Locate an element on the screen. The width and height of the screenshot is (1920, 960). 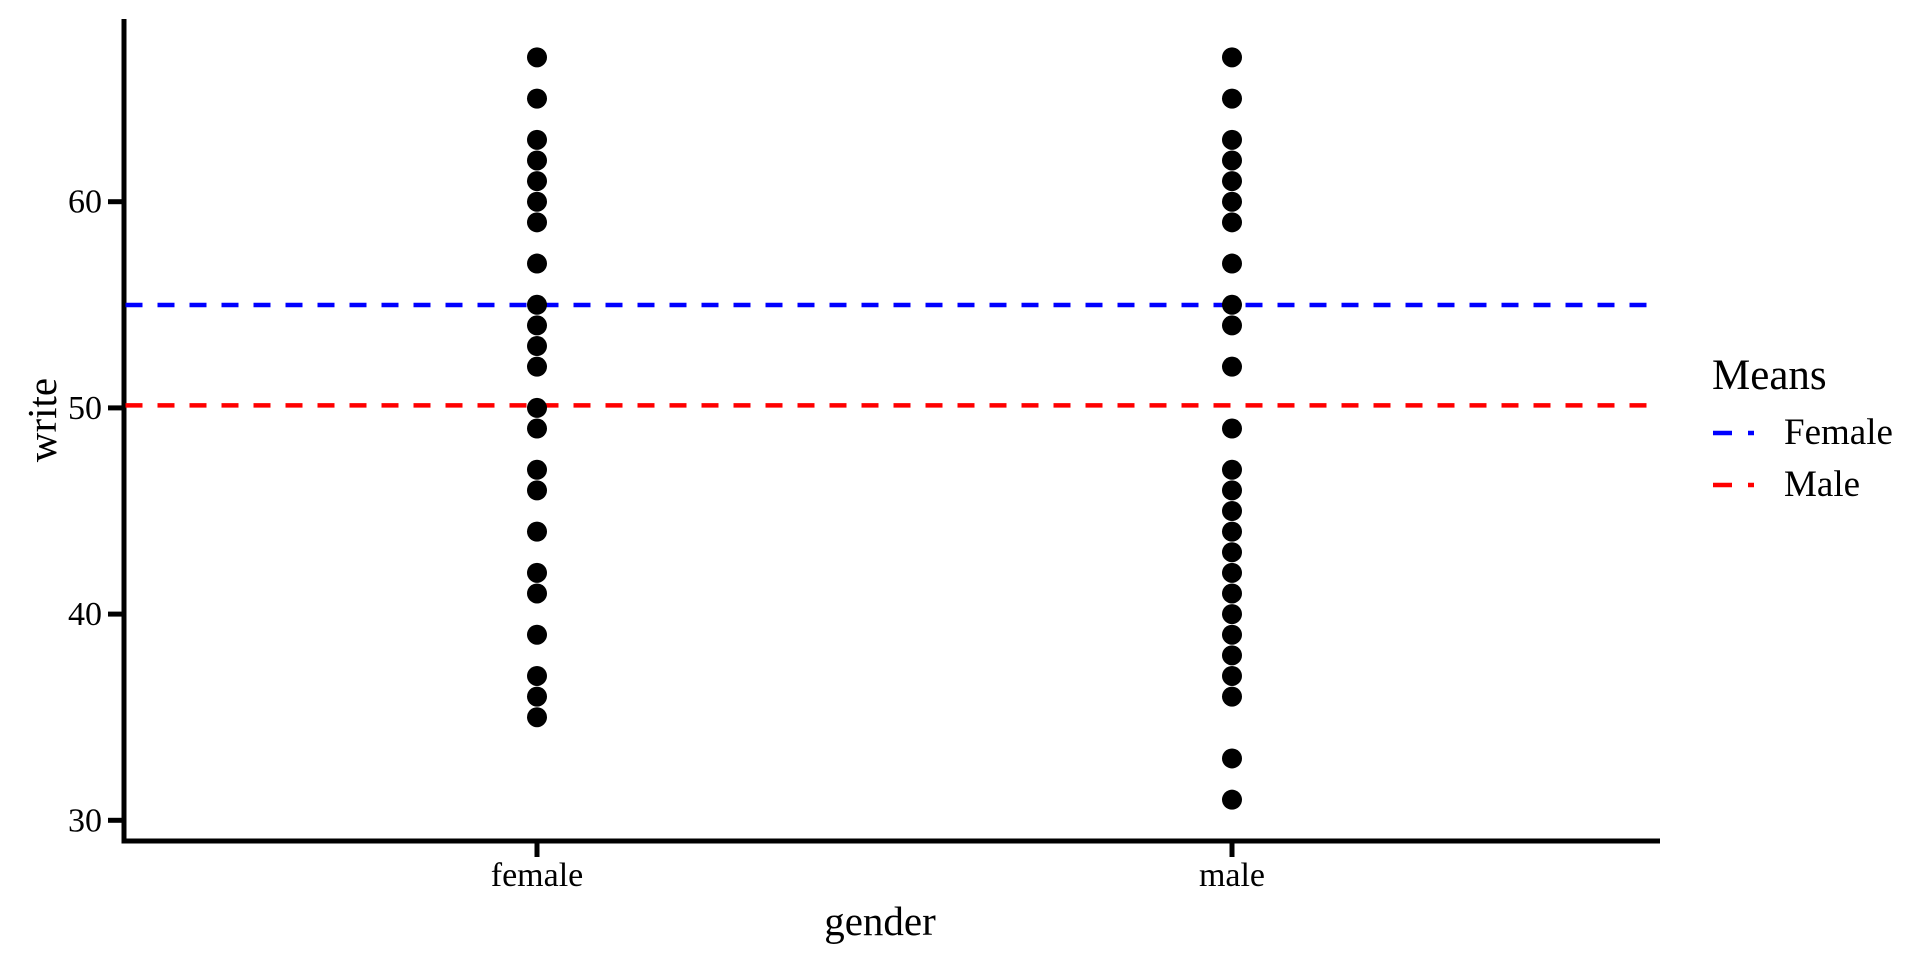
legend-item-female: Female is located at coordinates (1802, 433).